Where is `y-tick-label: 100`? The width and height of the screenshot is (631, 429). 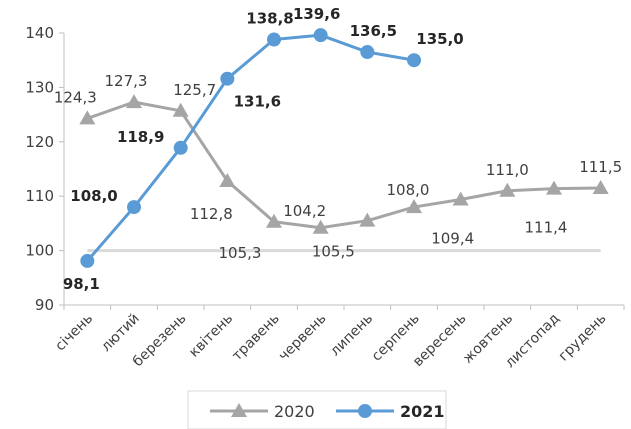 y-tick-label: 100 is located at coordinates (39, 251).